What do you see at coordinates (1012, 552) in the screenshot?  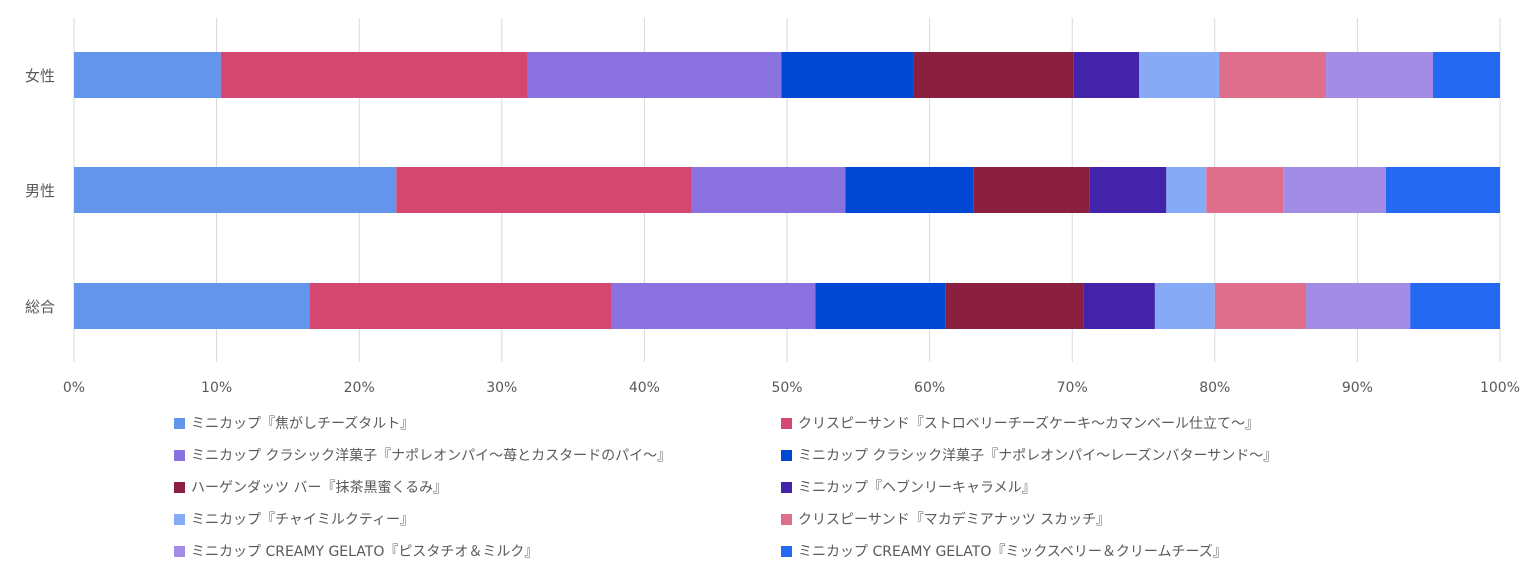 I see `legend-label: ミニカップ CREAMY GELATO『ミックスベリー＆クリームチーズ』` at bounding box center [1012, 552].